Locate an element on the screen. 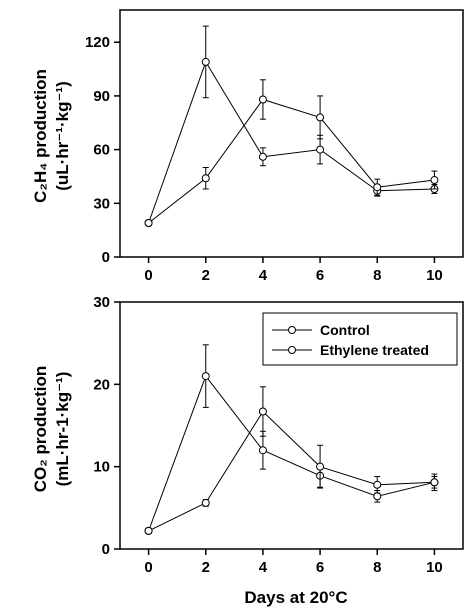  c2h4-x-ticks: 0 2 4 6 8 10 is located at coordinates (293, 270).